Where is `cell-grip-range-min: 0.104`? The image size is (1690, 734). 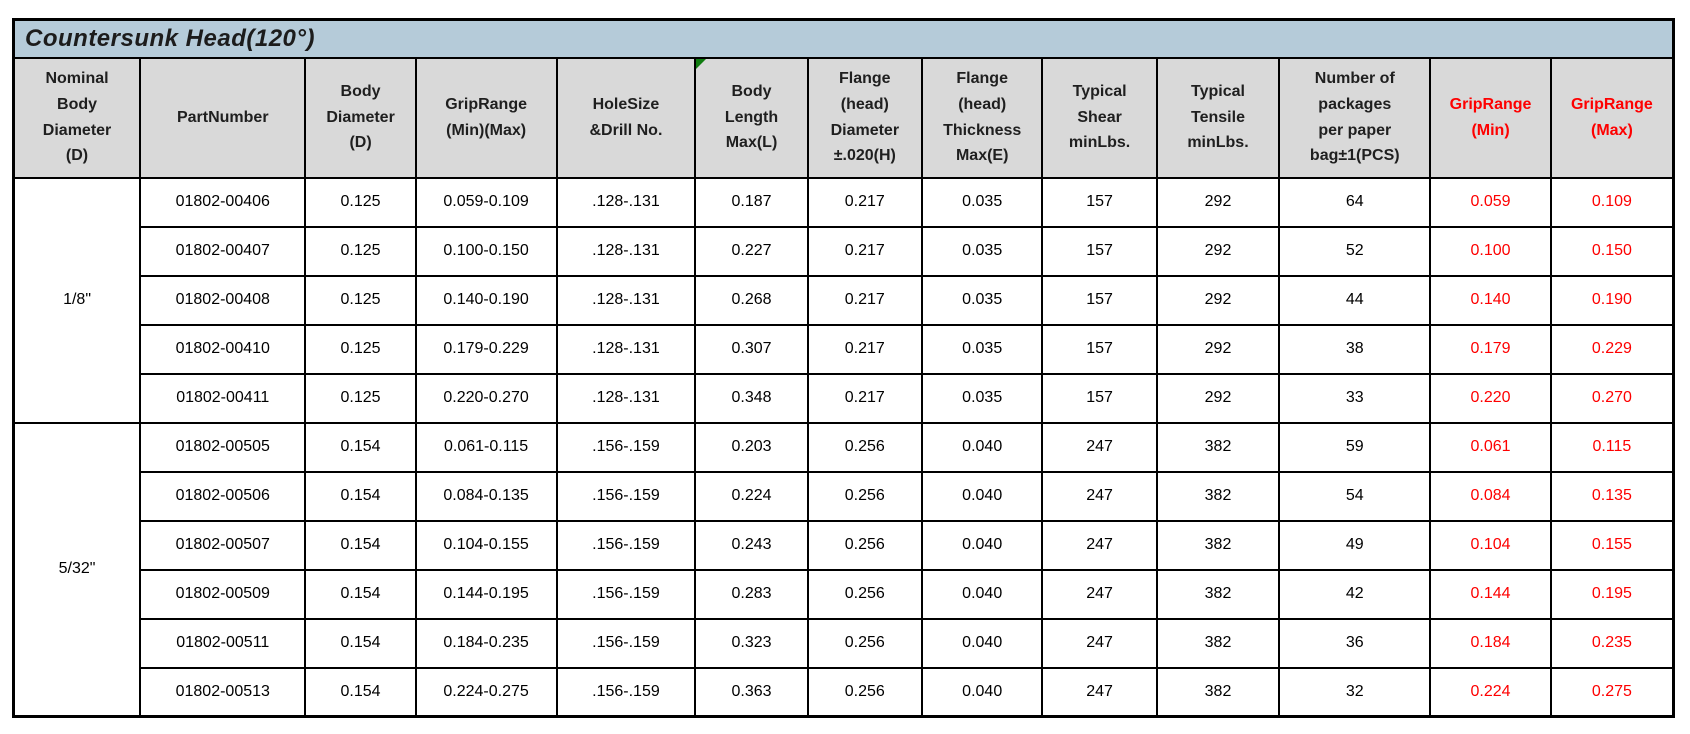
cell-grip-range-min: 0.104 is located at coordinates (1490, 545).